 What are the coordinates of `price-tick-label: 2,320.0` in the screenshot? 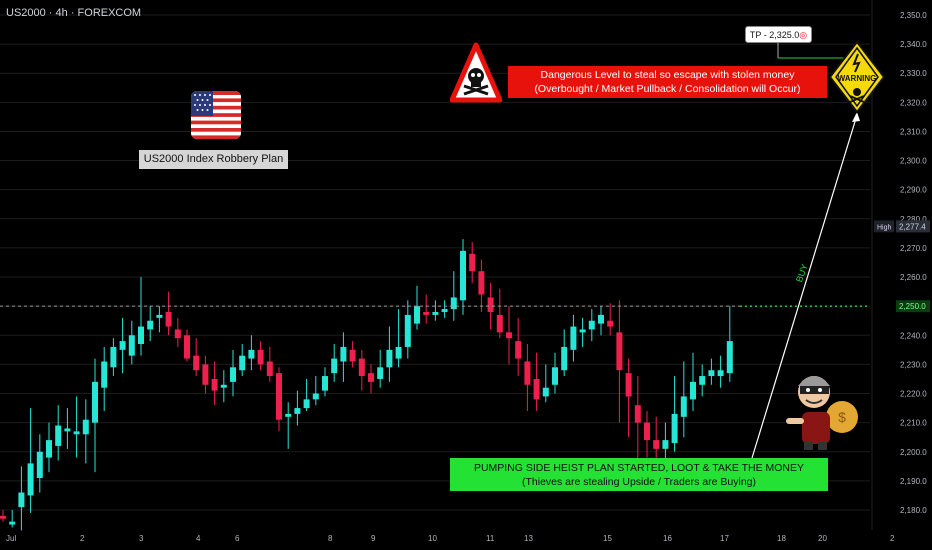 It's located at (913, 102).